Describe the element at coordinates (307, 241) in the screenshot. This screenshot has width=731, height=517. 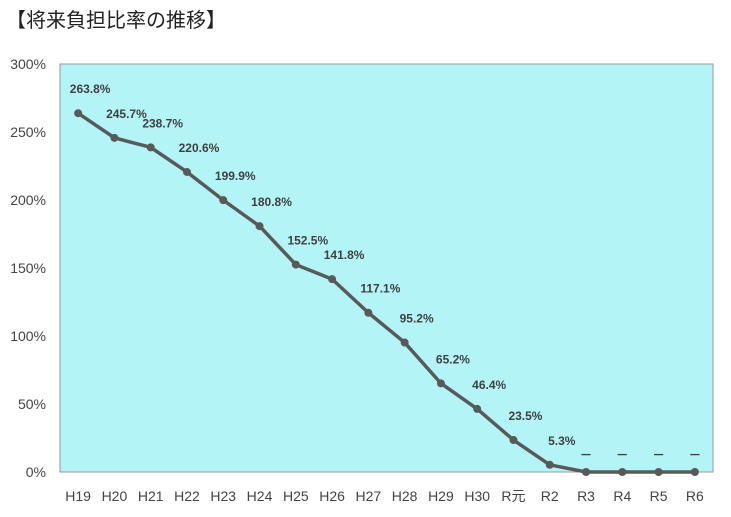
I see `data-label: 152.5%` at that location.